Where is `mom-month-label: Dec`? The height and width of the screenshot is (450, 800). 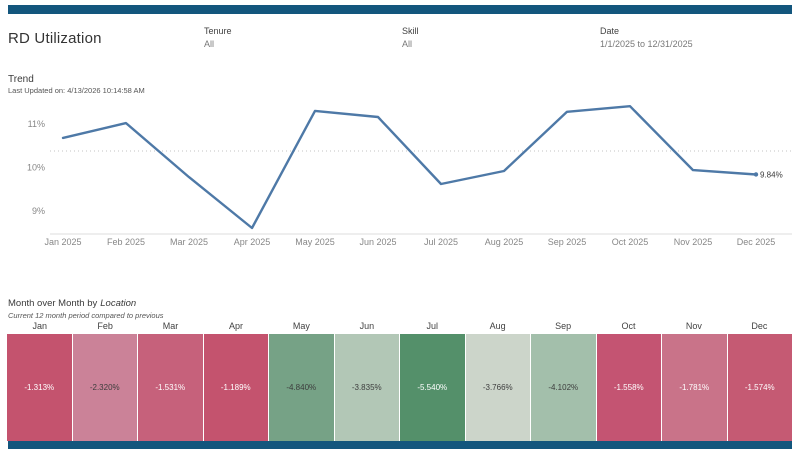
mom-month-label: Dec is located at coordinates (759, 326).